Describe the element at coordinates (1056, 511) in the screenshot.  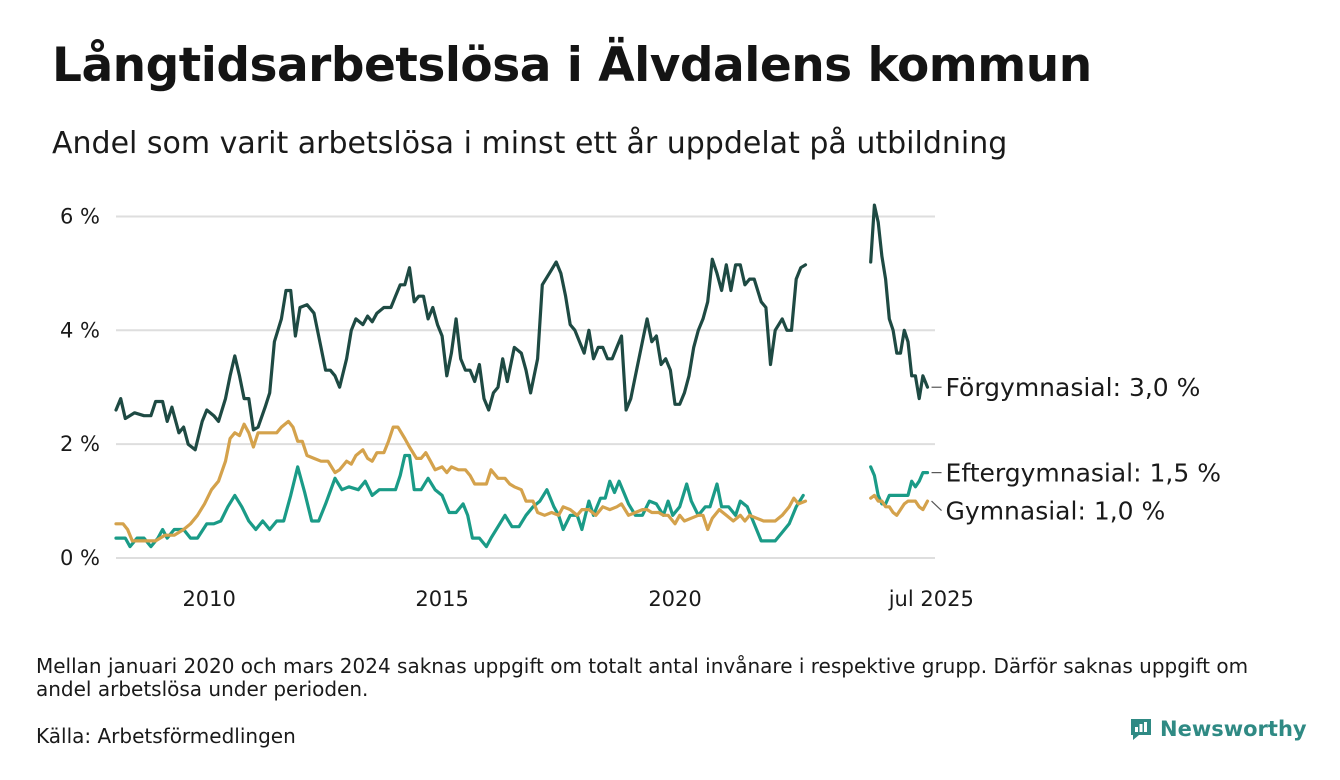
I see `series-end-label-gymnasial: Gymnasial: 1,0 %` at that location.